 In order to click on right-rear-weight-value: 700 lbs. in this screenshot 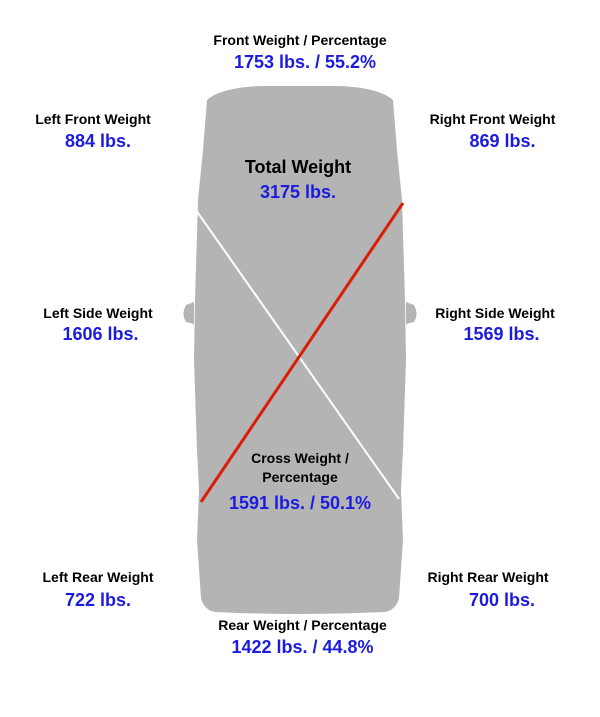, I will do `click(502, 600)`.